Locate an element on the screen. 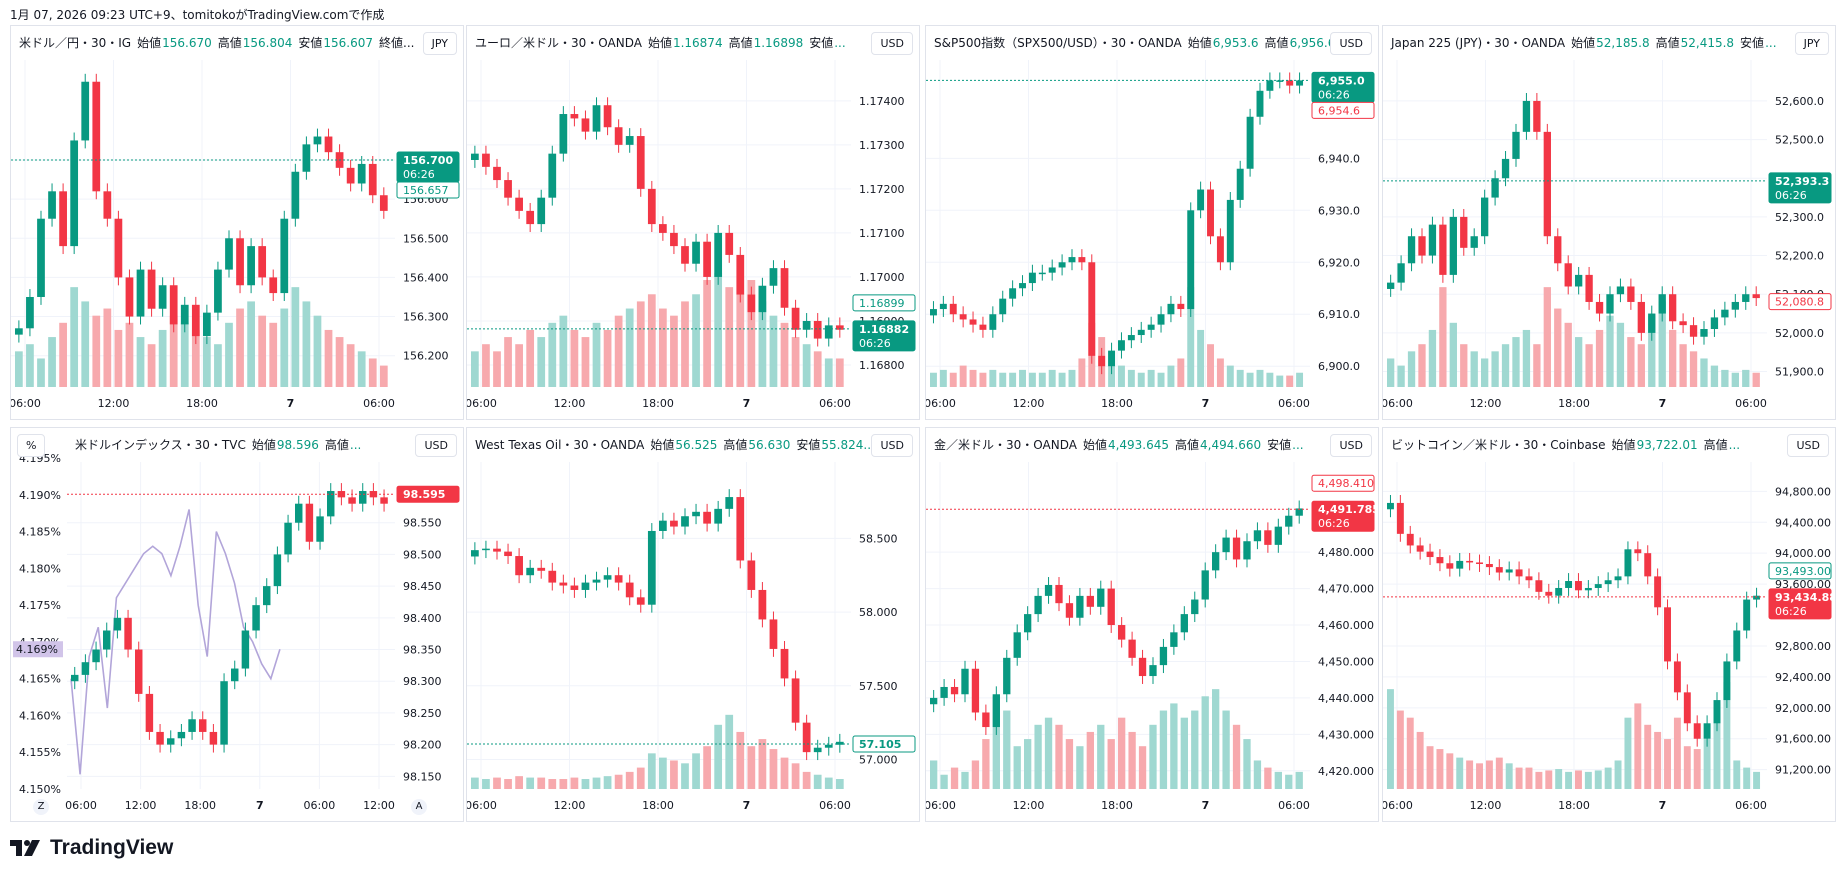 Image resolution: width=1844 pixels, height=878 pixels. secondary-price-value: 4,498.410 is located at coordinates (1346, 483).